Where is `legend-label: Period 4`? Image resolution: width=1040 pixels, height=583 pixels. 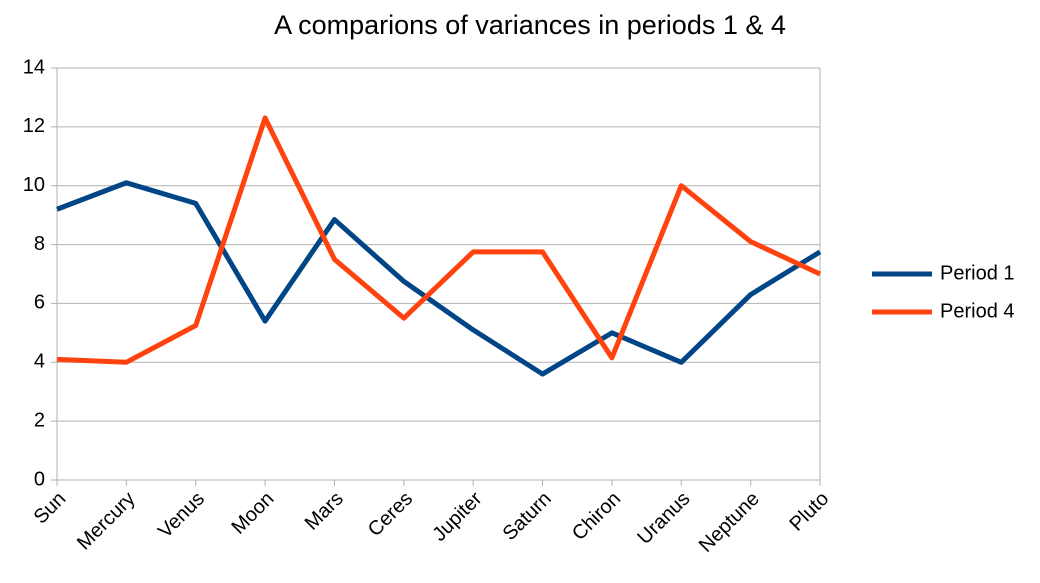
legend-label: Period 4 is located at coordinates (977, 311).